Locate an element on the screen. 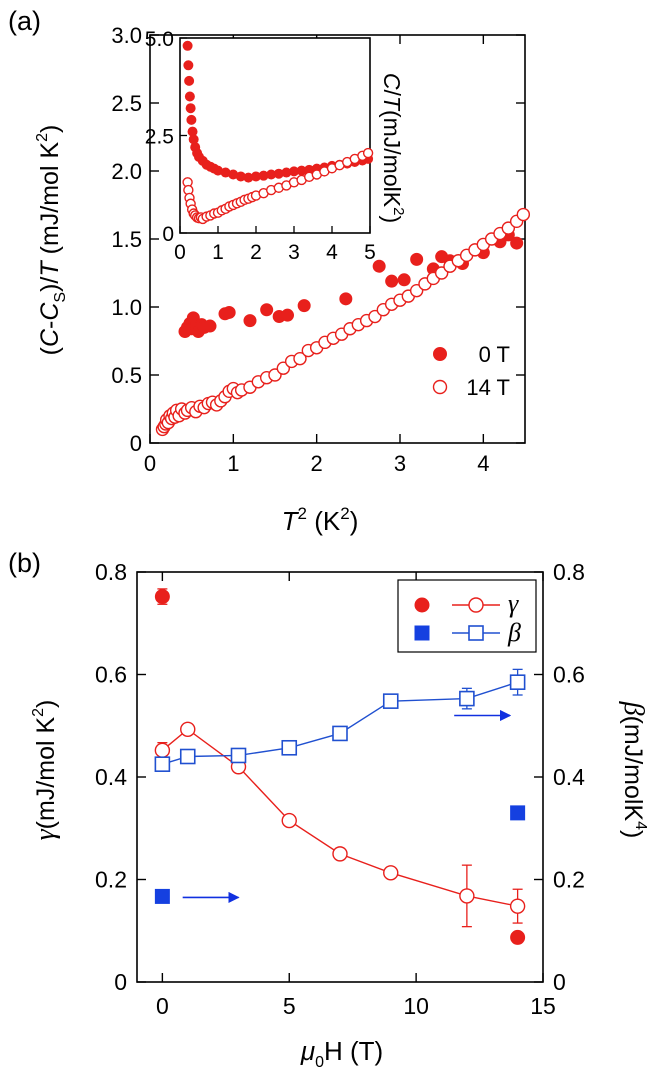  inset-x-tick-label: 3 is located at coordinates (294, 252).